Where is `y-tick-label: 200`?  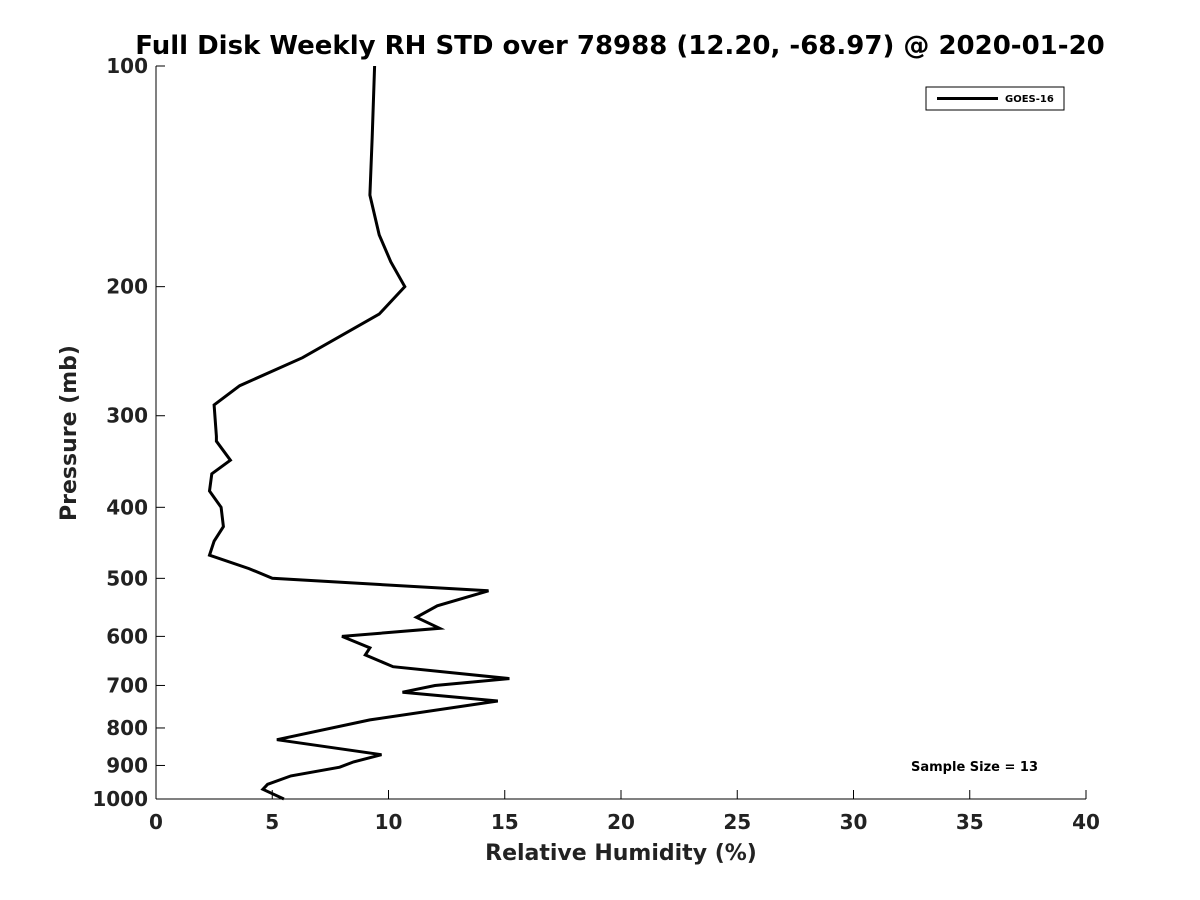 y-tick-label: 200 is located at coordinates (127, 287).